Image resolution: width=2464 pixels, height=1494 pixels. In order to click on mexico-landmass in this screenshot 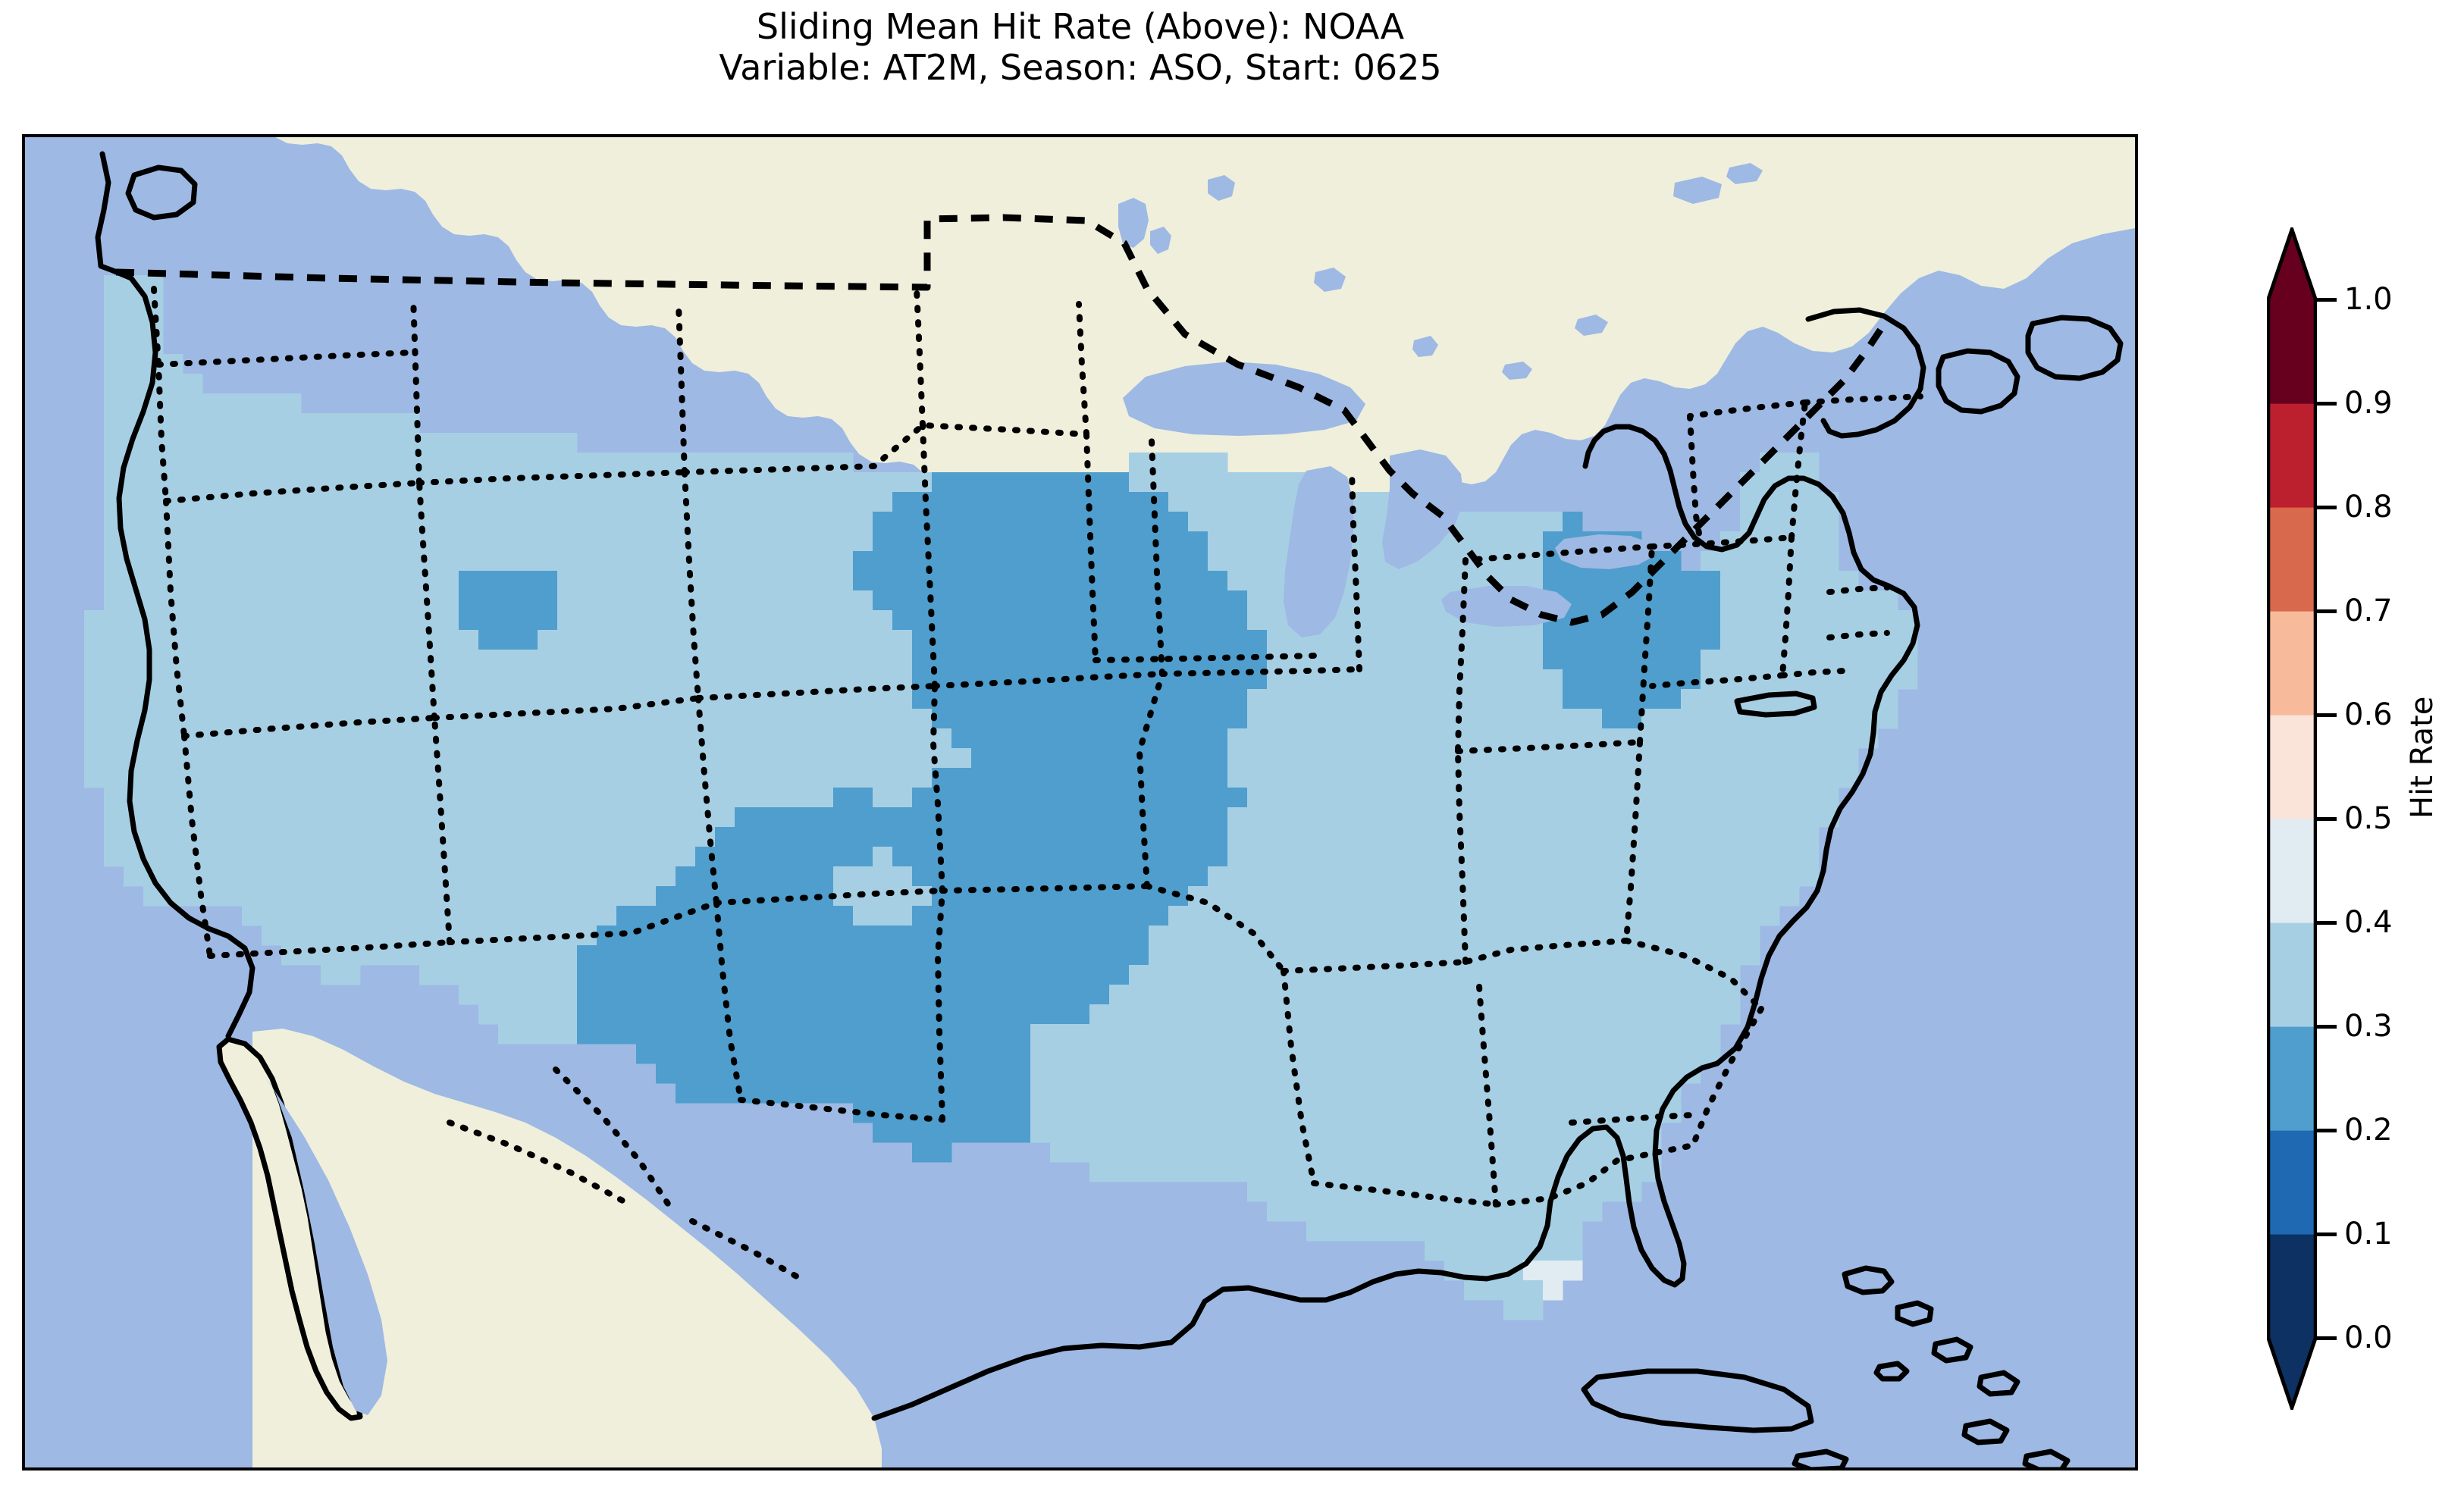, I will do `click(567, 1248)`.